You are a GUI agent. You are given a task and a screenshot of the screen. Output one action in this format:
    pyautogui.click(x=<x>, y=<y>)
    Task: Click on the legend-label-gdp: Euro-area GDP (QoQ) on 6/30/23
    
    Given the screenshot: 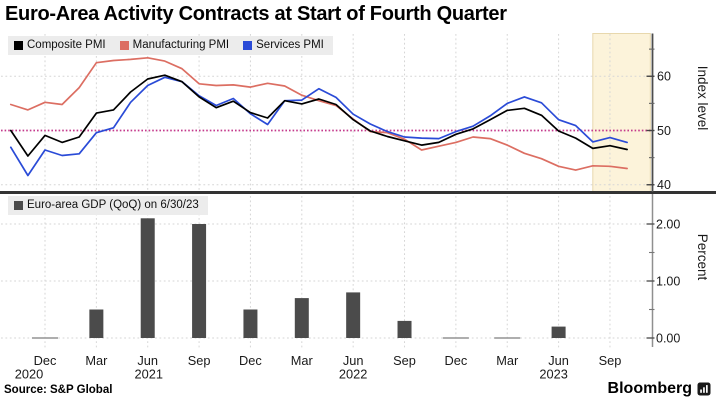 What is the action you would take?
    pyautogui.click(x=113, y=205)
    